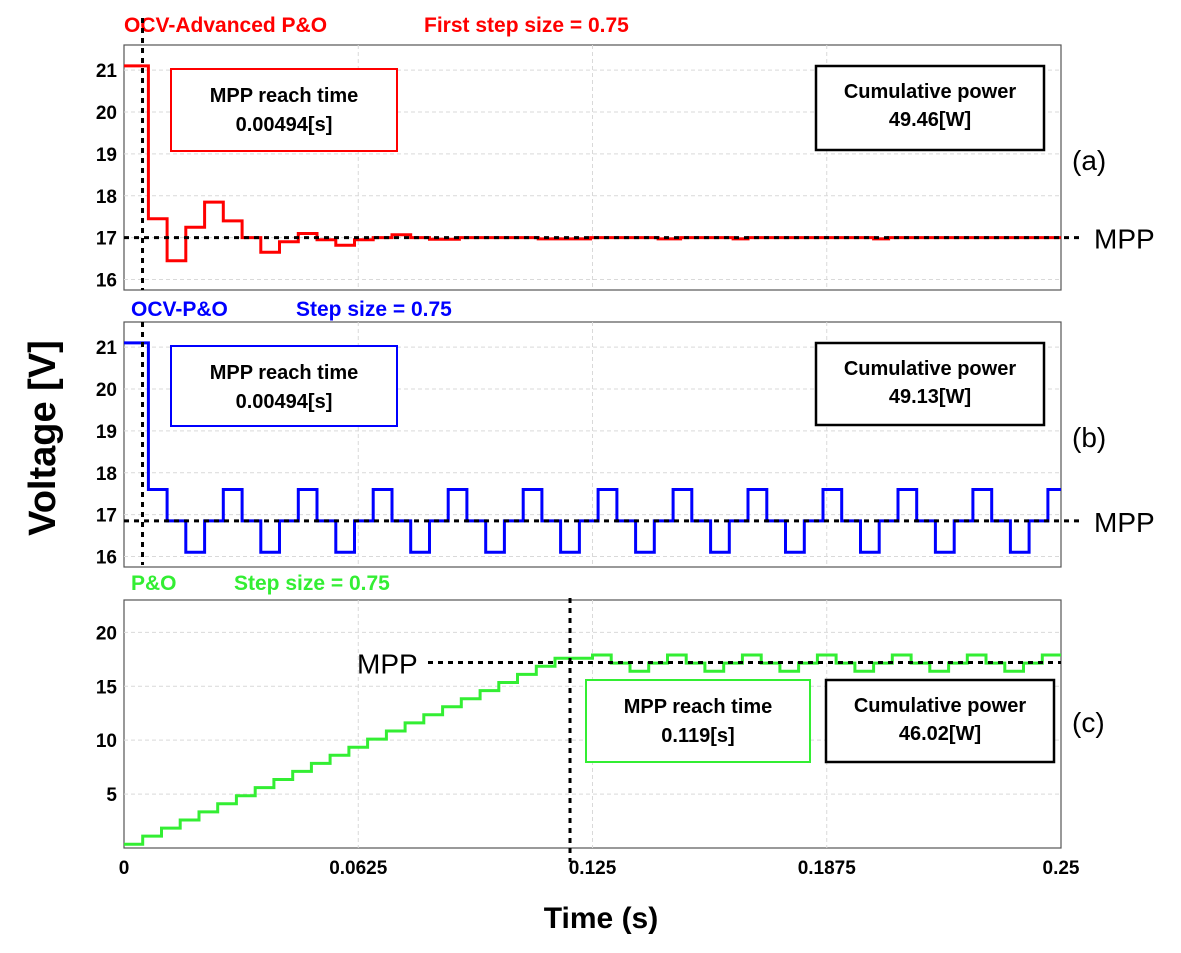  I want to click on panel-title: OCV-Advanced P&O, so click(225, 25).